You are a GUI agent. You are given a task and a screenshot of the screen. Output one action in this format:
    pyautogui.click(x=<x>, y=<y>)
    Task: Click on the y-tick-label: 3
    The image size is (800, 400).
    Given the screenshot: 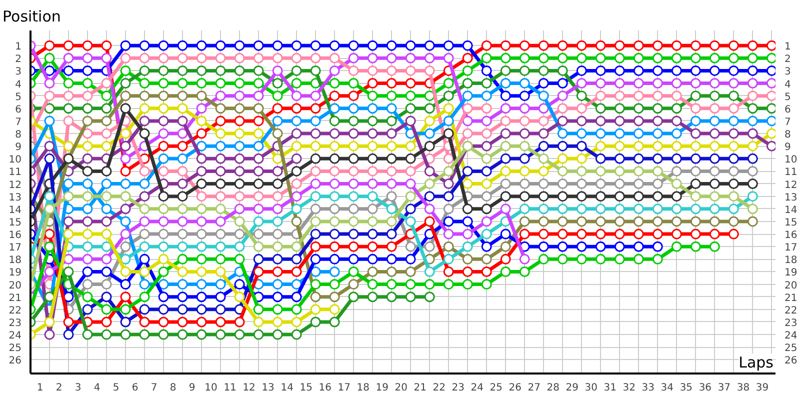 What is the action you would take?
    pyautogui.click(x=18, y=72)
    